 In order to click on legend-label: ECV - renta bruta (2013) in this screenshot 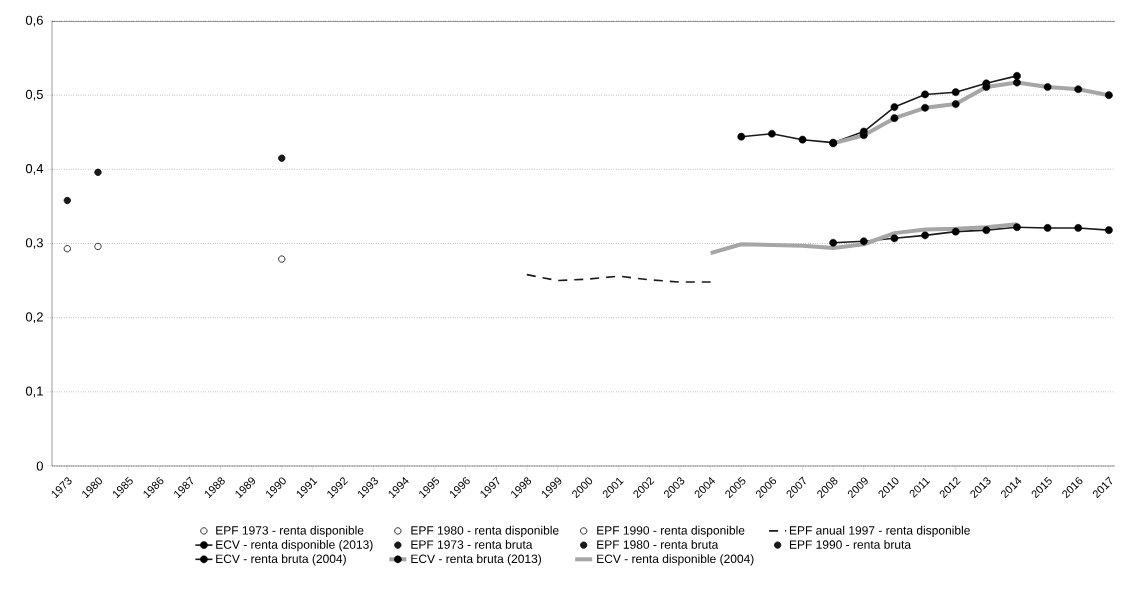, I will do `click(476, 560)`.